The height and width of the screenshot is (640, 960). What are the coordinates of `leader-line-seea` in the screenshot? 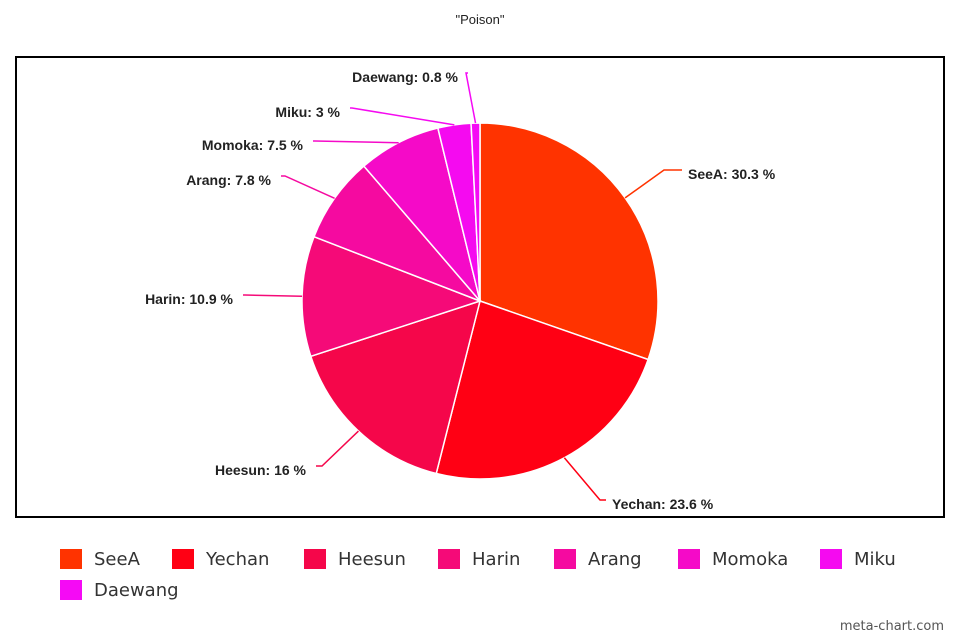 It's located at (653, 184).